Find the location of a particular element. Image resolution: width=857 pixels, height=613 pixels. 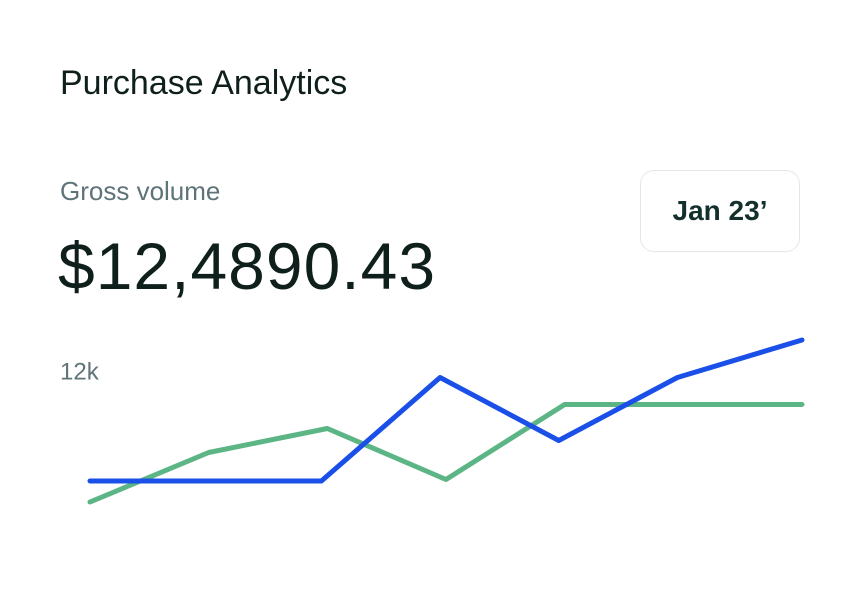

subtitle: Gross volume is located at coordinates (140, 191).